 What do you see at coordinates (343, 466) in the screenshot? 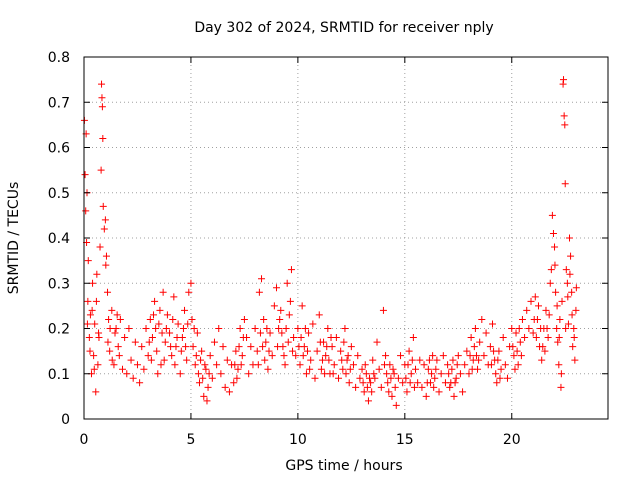
I see `x-axis-label: GPS time / hours` at bounding box center [343, 466].